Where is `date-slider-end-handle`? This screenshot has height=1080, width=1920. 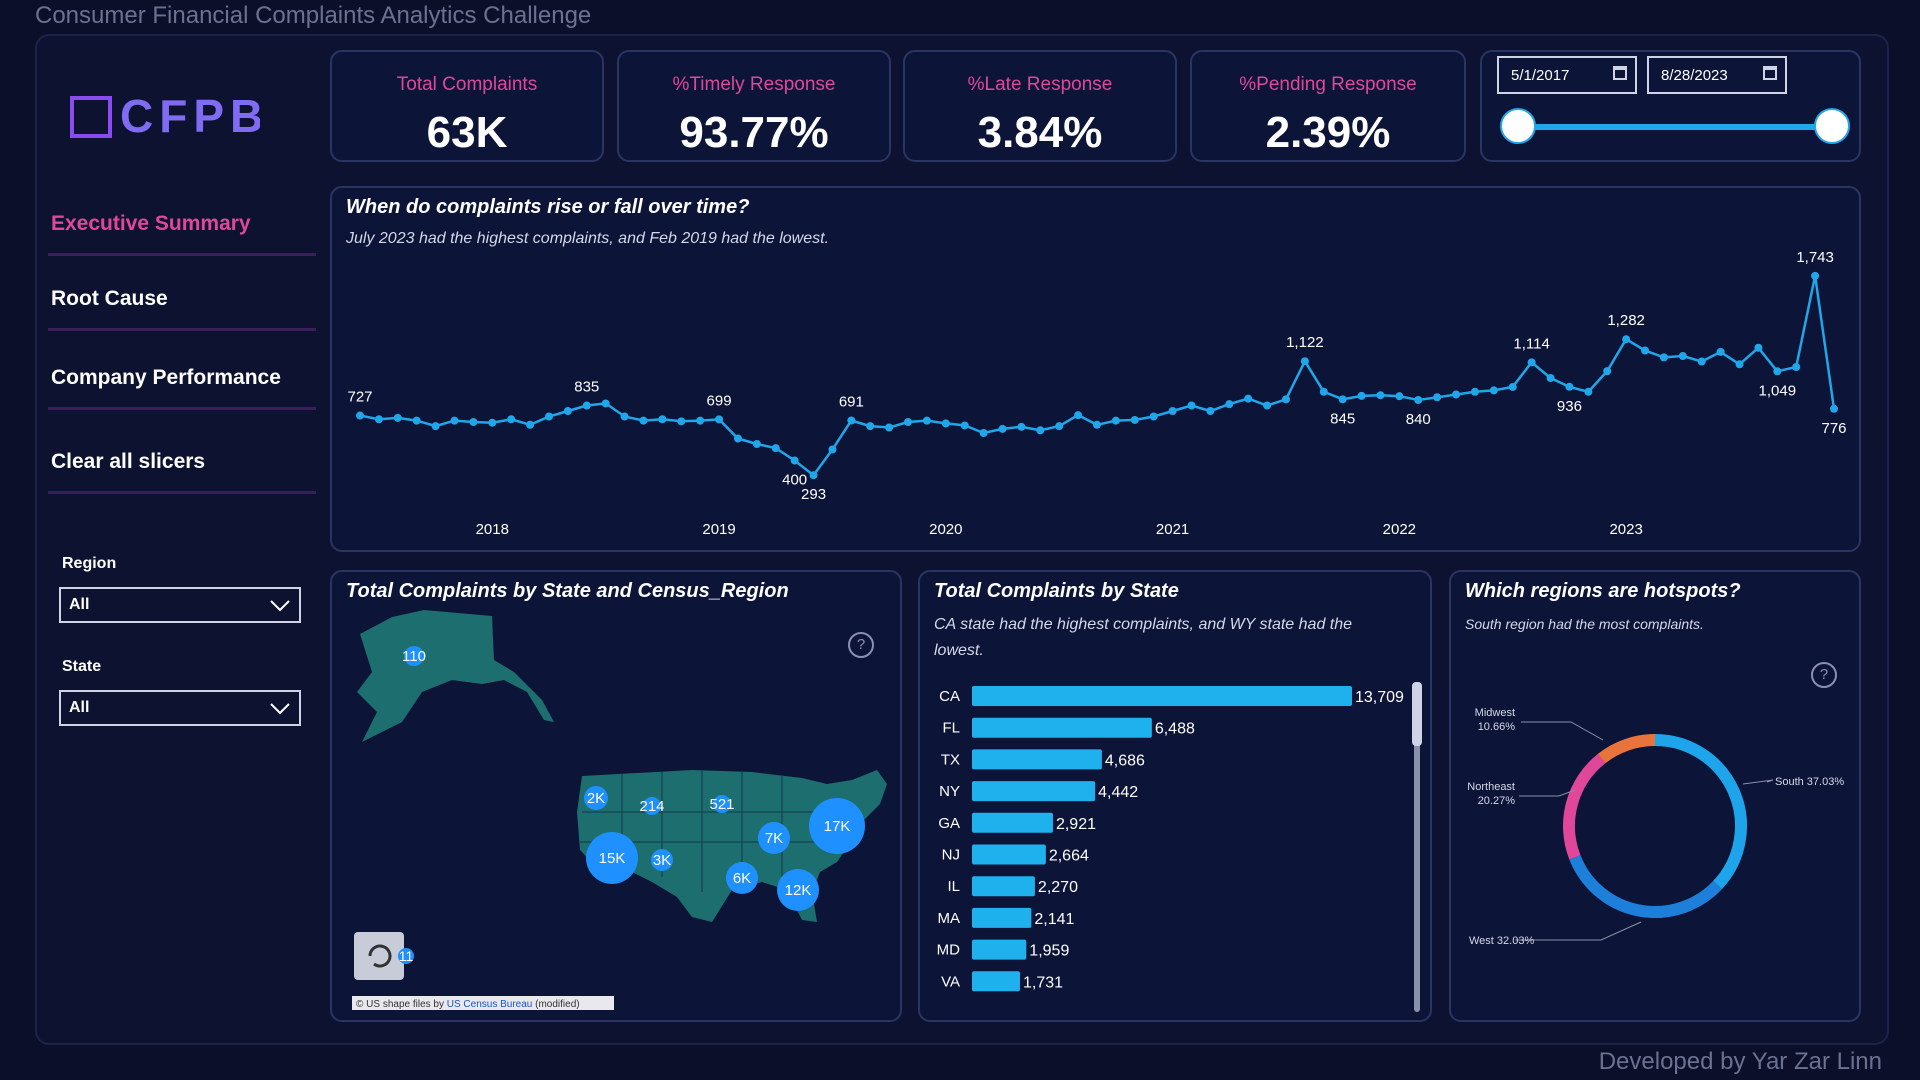
date-slider-end-handle is located at coordinates (1832, 126).